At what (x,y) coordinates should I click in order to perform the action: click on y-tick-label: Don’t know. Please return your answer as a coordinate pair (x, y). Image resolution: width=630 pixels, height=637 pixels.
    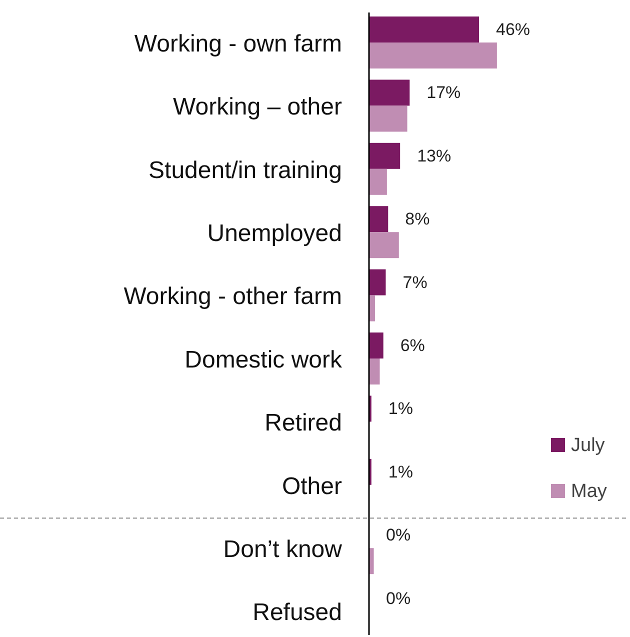
    Looking at the image, I should click on (283, 550).